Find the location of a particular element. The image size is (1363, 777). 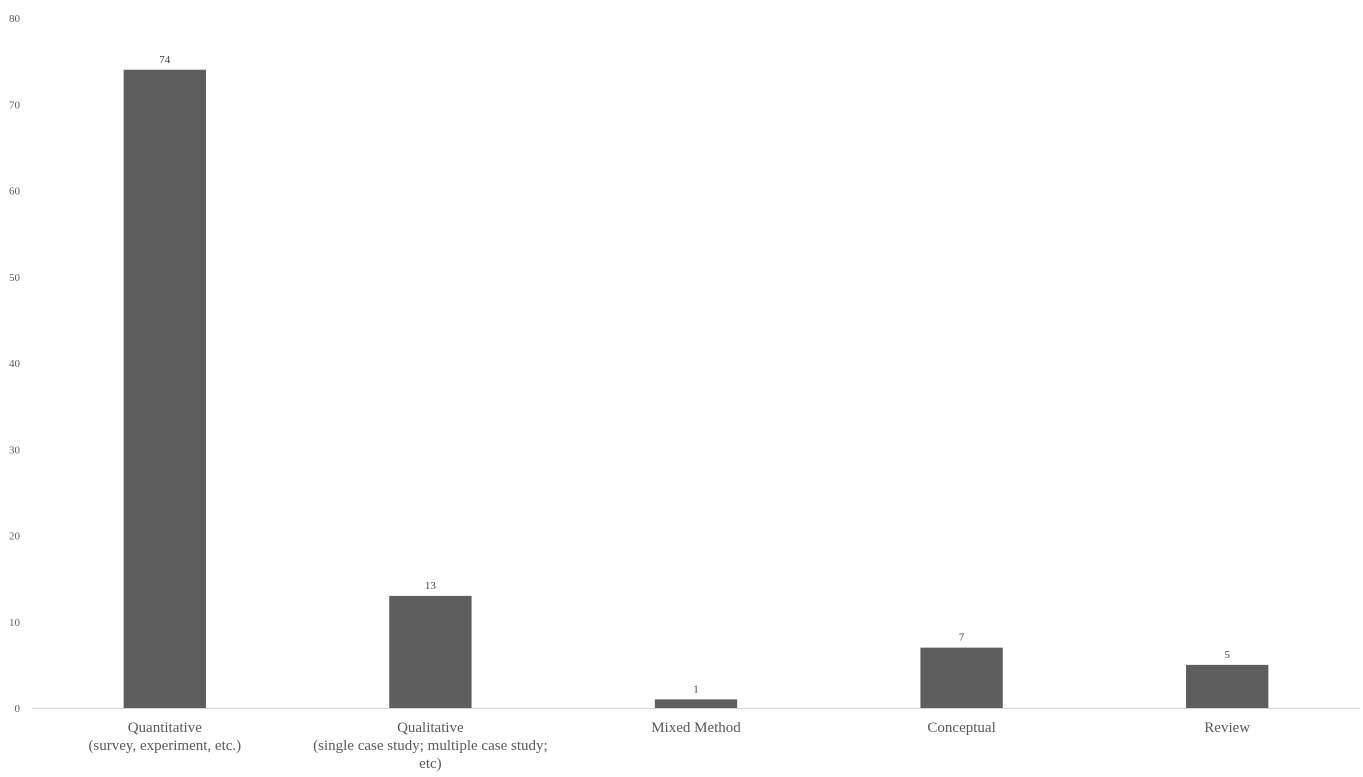

x-category-label: Review is located at coordinates (1227, 728).